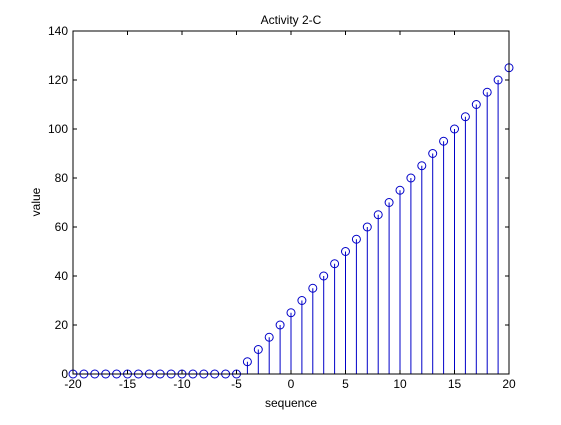 The image size is (561, 425). I want to click on y-tick-label: 40, so click(62, 276).